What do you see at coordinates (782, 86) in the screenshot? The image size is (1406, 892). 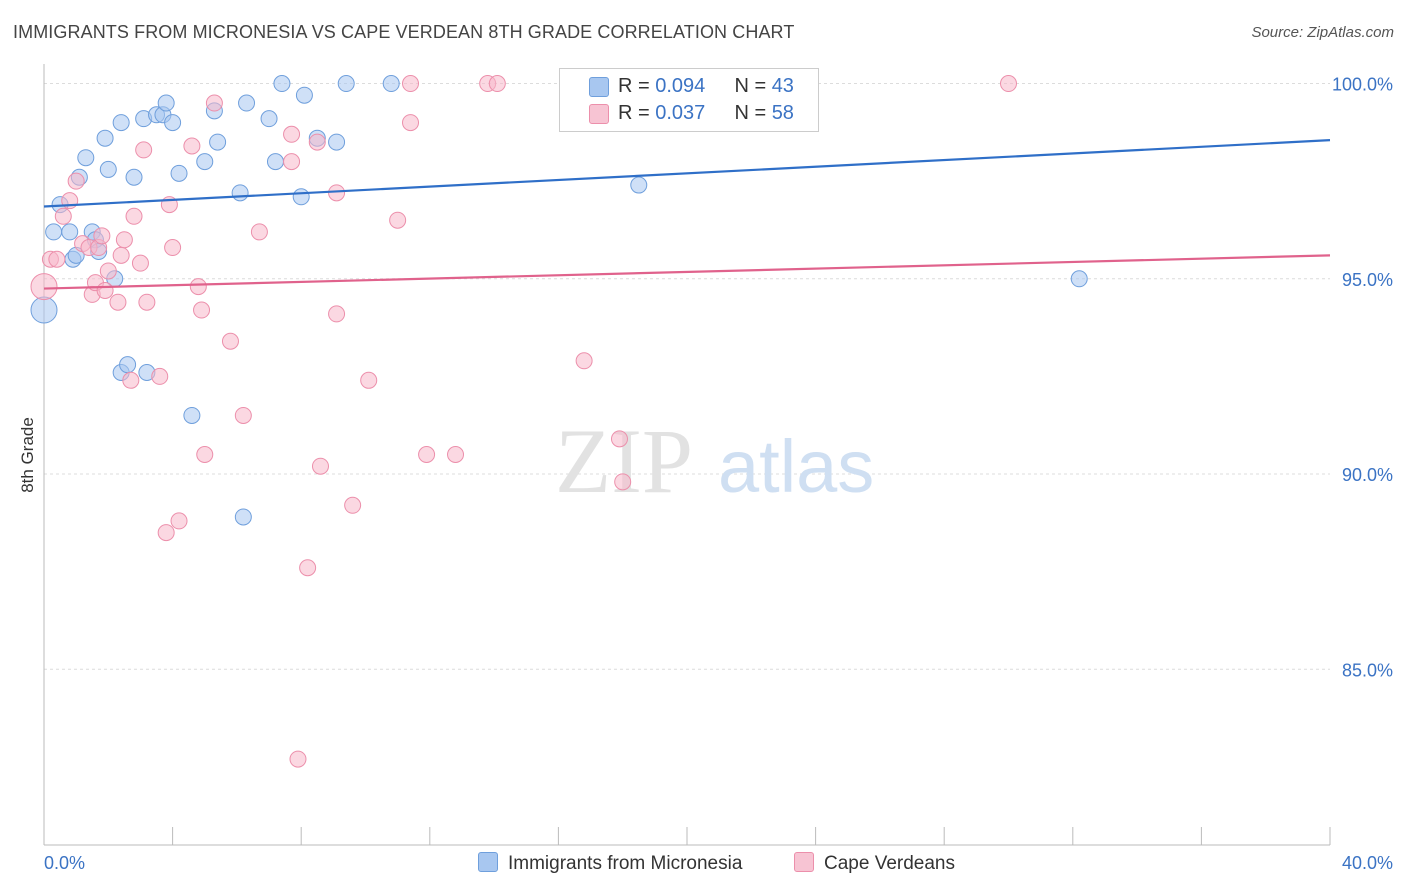 I see `legend-n-value: 43` at bounding box center [782, 86].